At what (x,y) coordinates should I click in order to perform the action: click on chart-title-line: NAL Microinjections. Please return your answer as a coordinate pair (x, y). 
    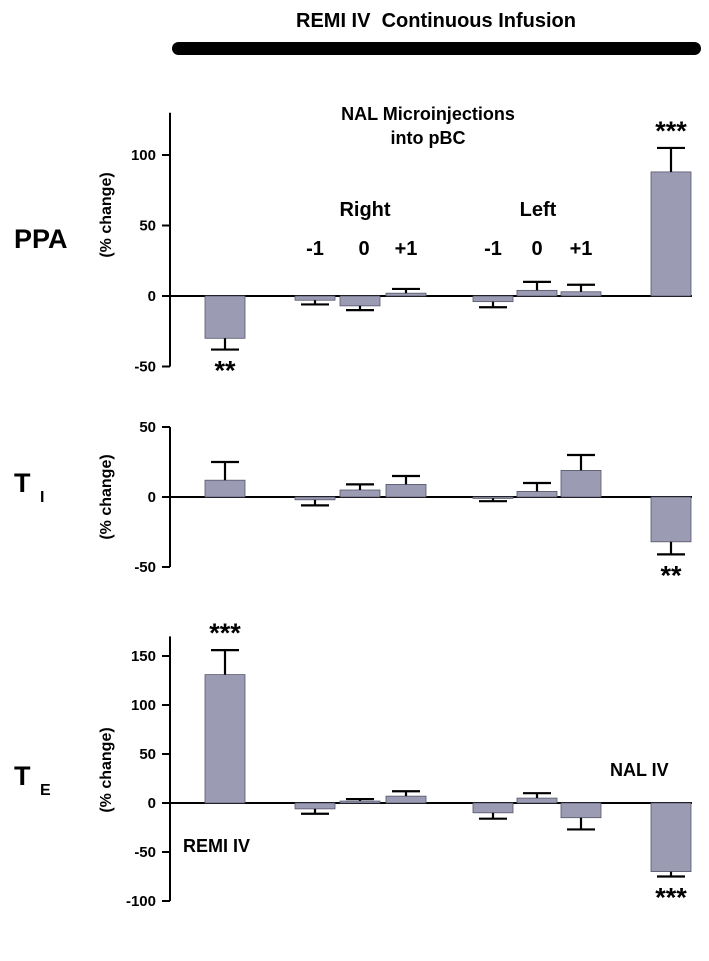
    Looking at the image, I should click on (428, 114).